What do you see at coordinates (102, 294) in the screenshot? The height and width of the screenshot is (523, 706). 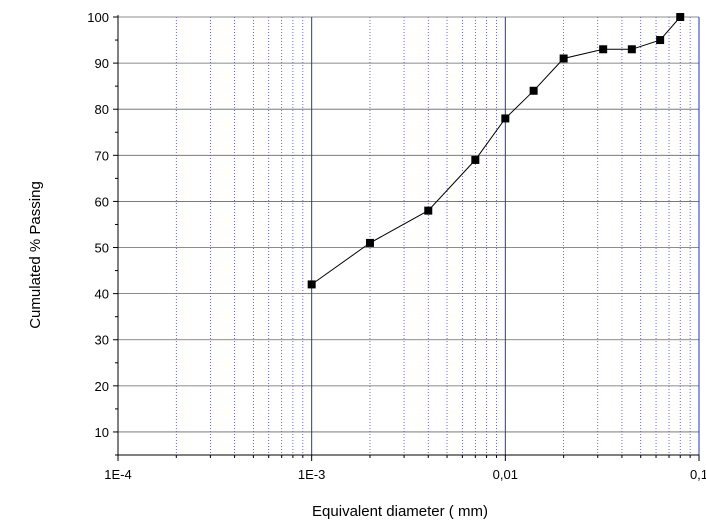 I see `y-tick-label: 40` at bounding box center [102, 294].